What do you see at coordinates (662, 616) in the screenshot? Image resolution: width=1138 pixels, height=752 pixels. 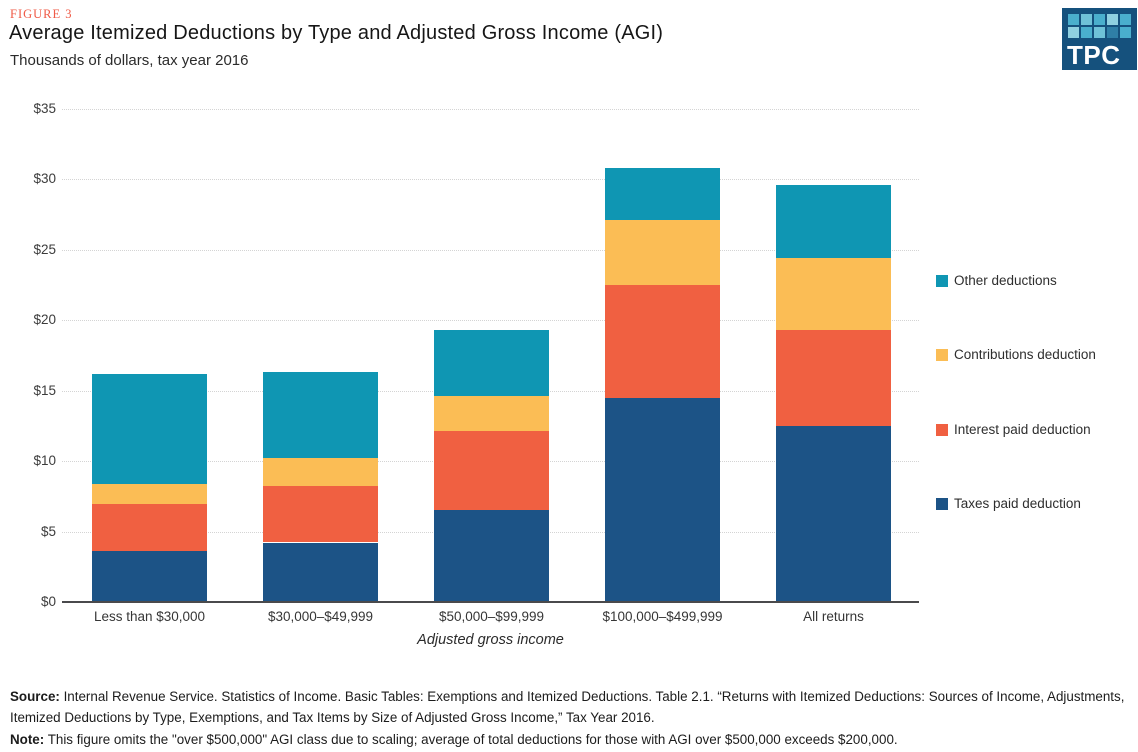 I see `x-category-label-3: $100,000–$499,999` at bounding box center [662, 616].